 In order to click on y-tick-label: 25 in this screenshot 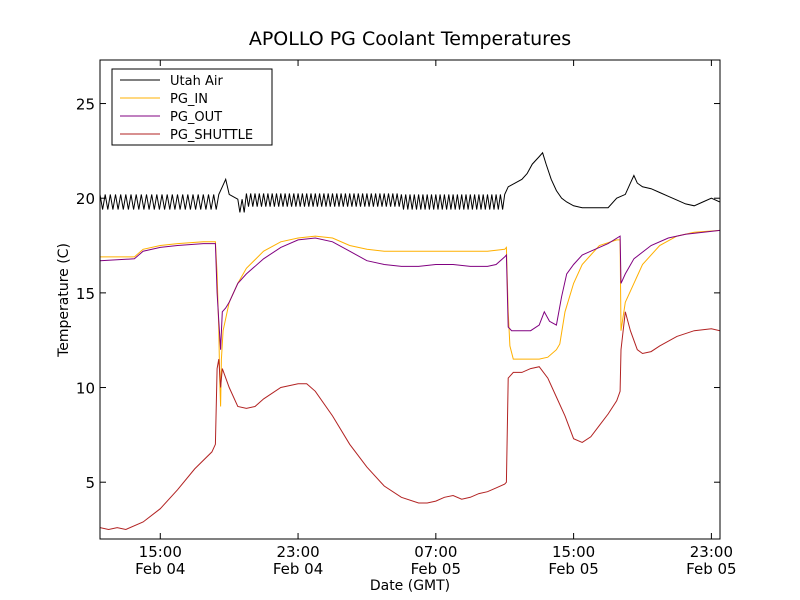, I will do `click(85, 105)`.